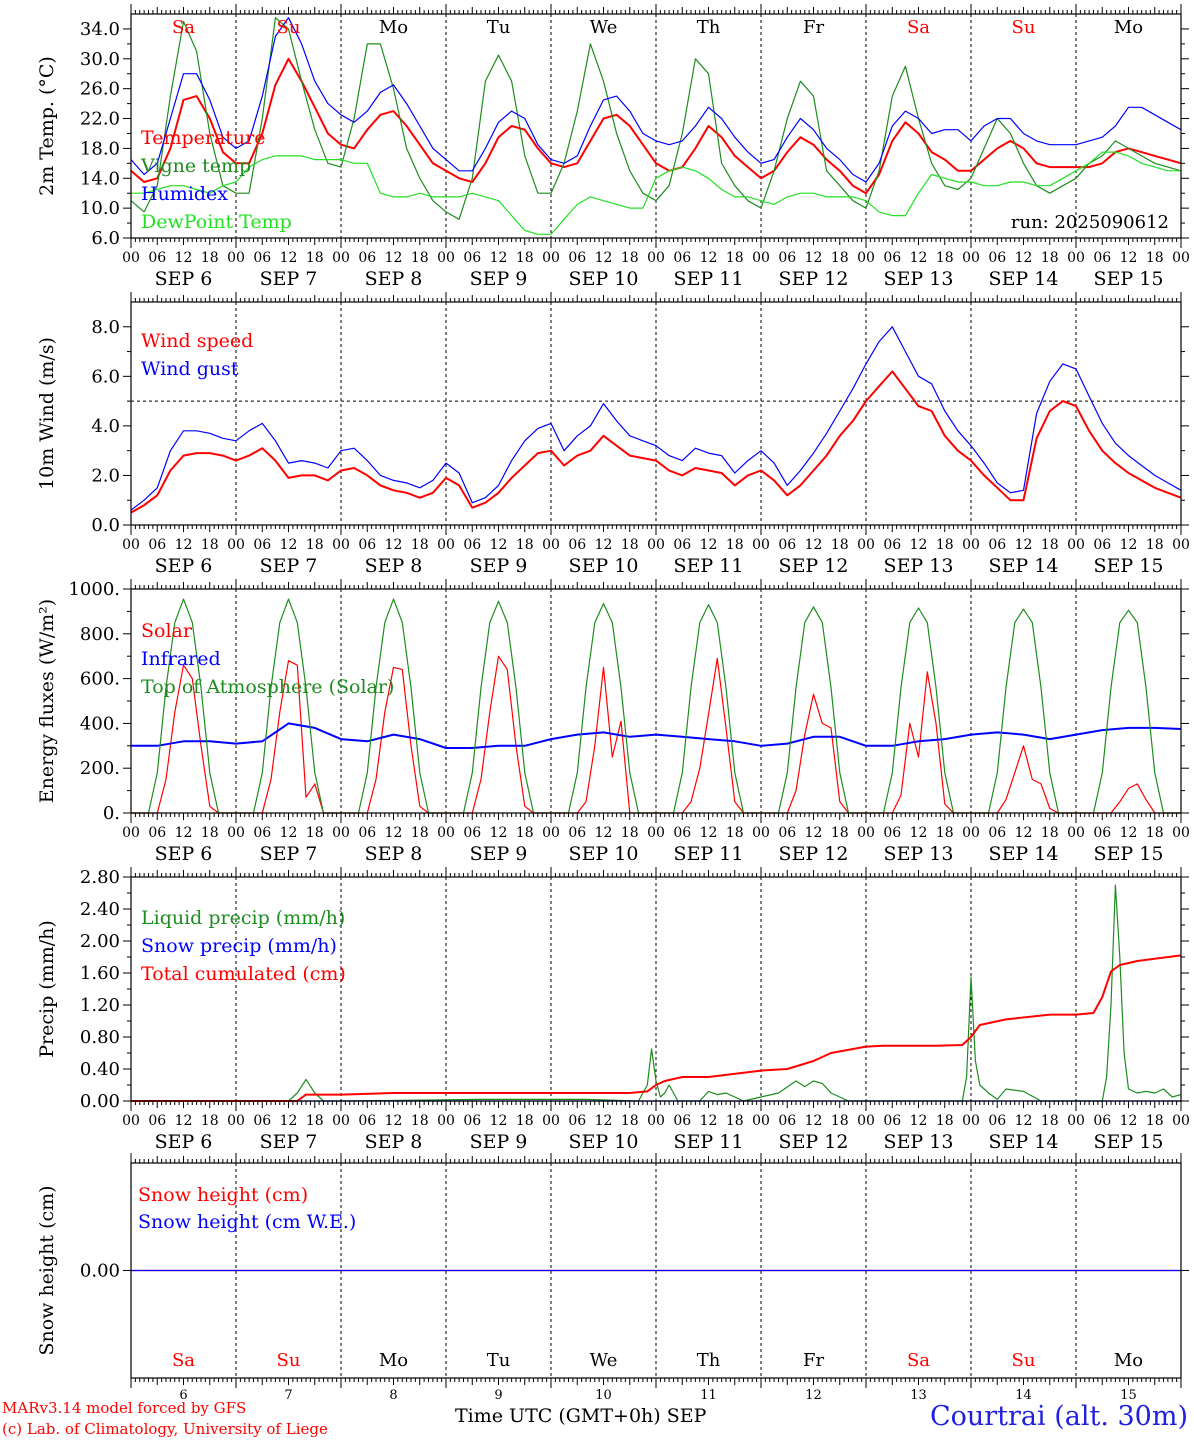 This screenshot has width=1194, height=1440. What do you see at coordinates (604, 27) in the screenshot?
I see `weekday-label: We` at bounding box center [604, 27].